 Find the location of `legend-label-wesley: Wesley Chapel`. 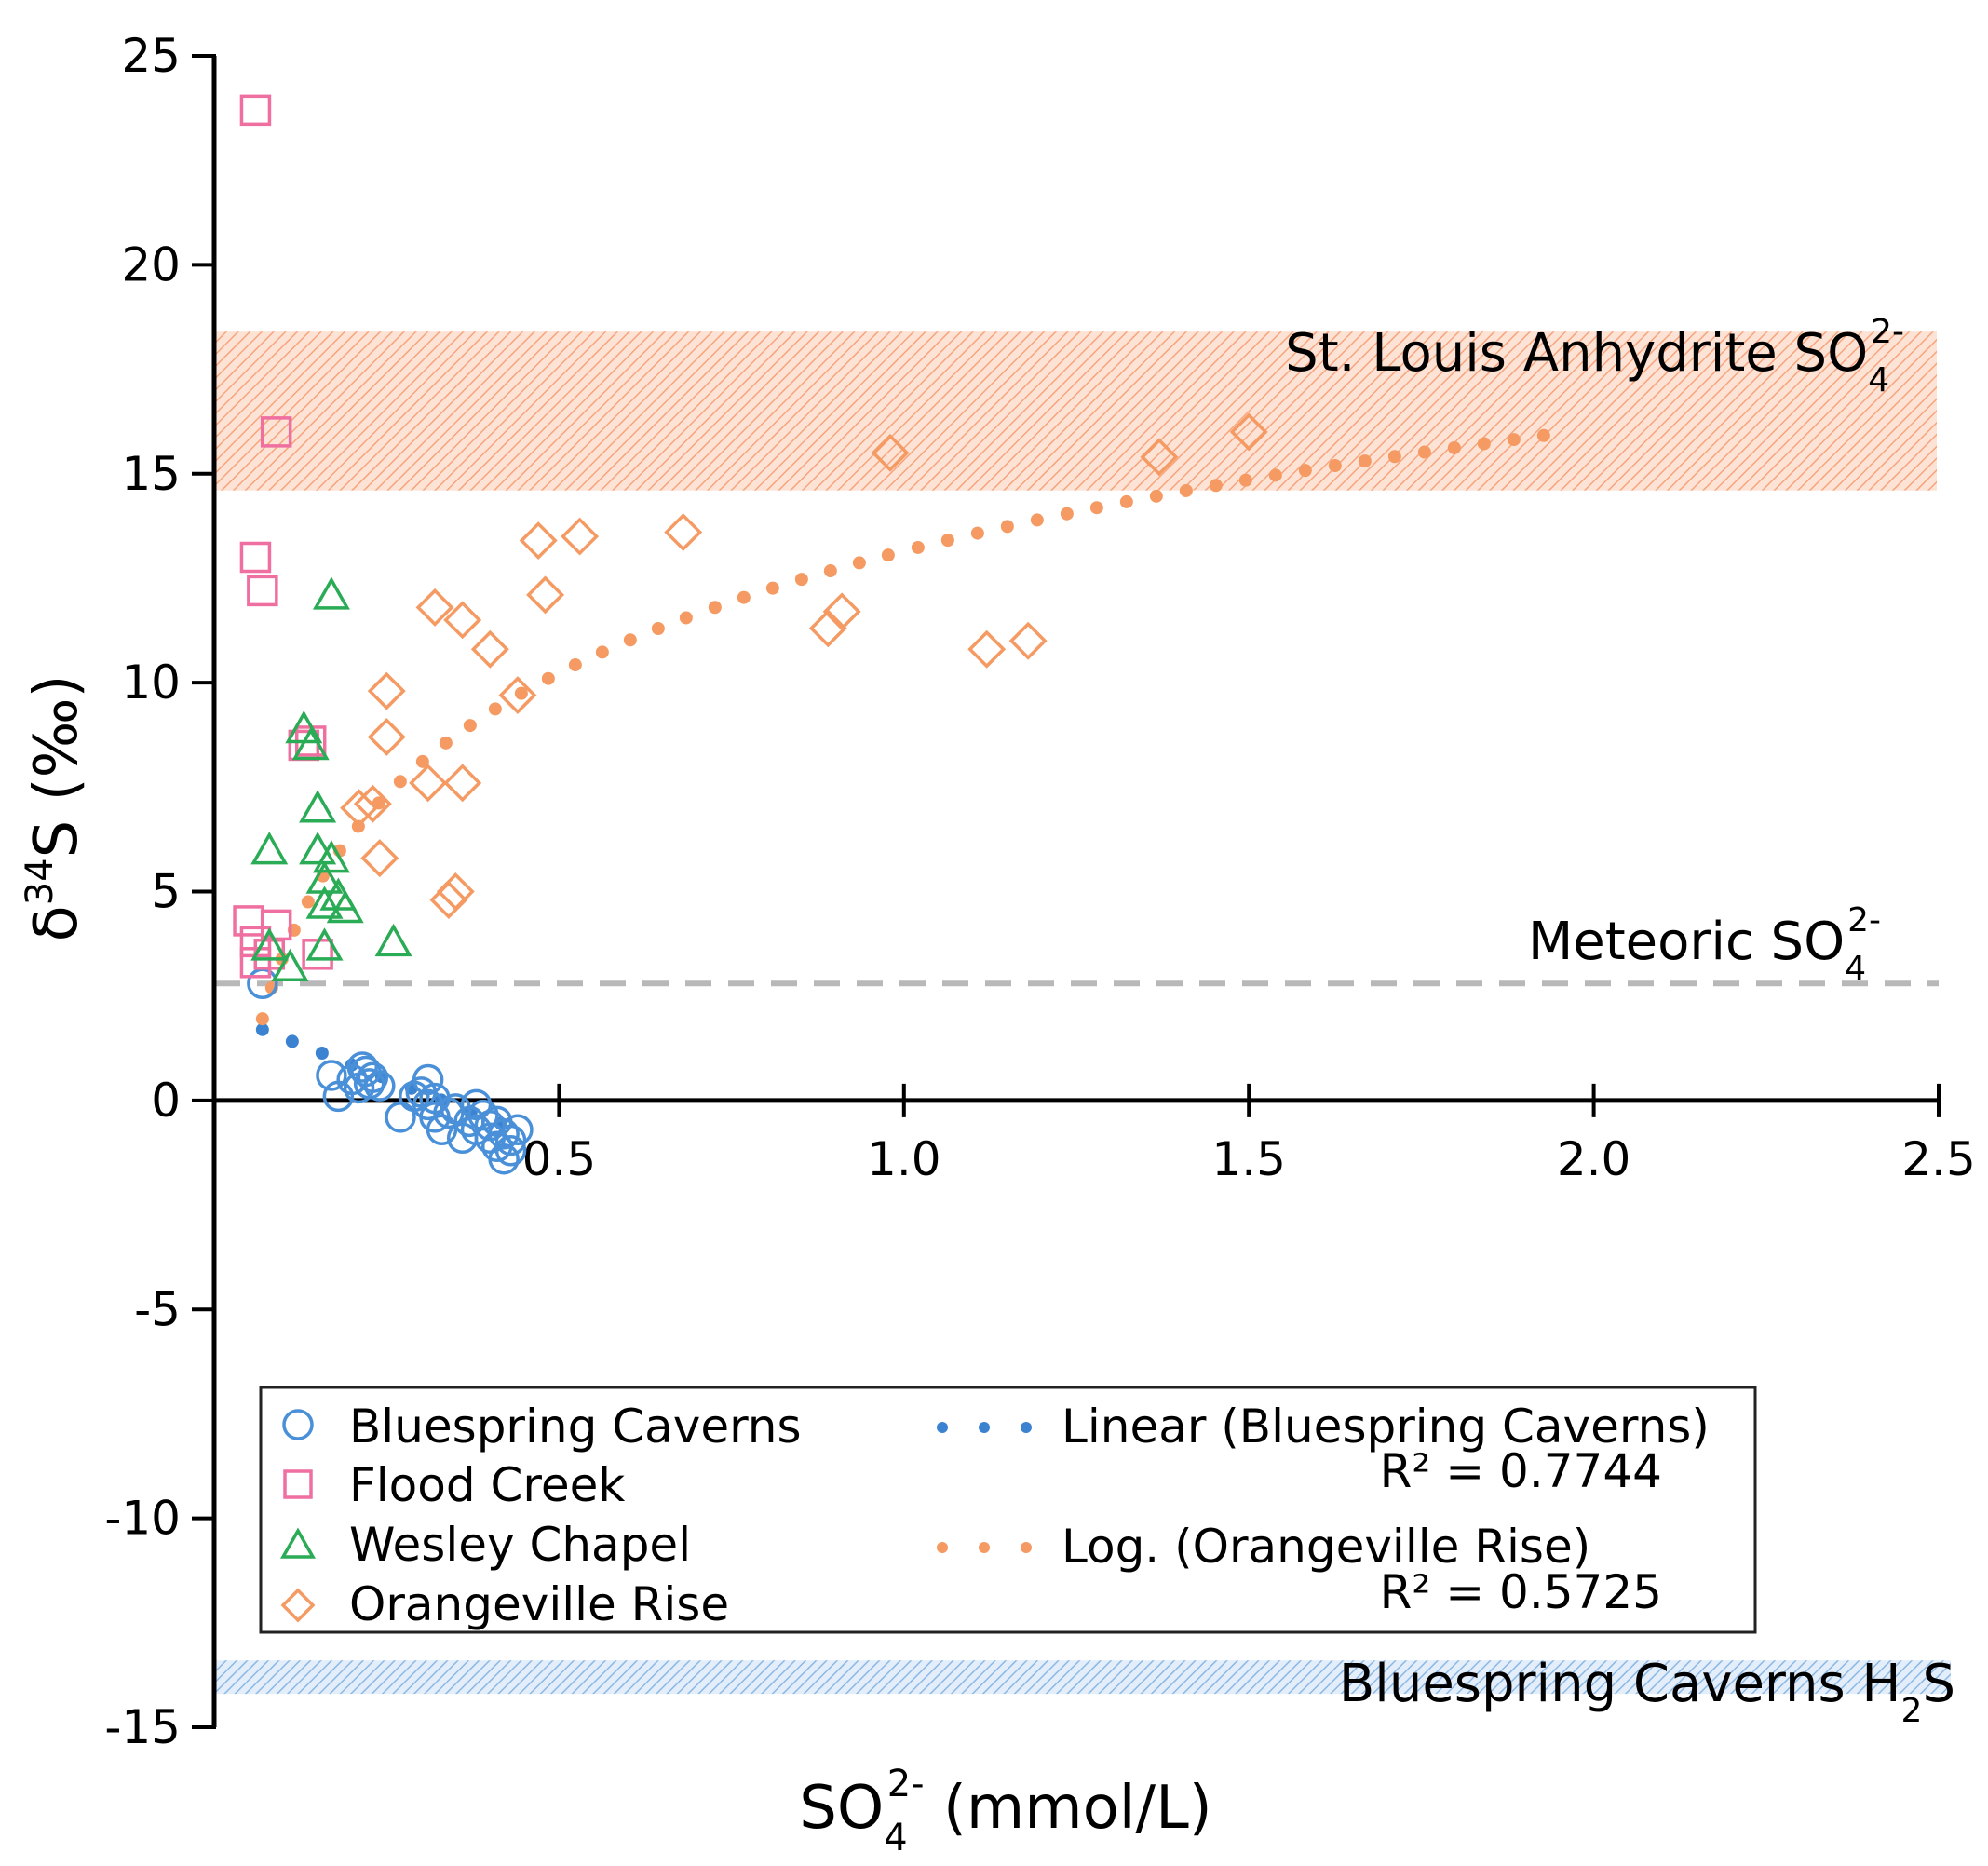

legend-label-wesley: Wesley Chapel is located at coordinates (520, 1545).